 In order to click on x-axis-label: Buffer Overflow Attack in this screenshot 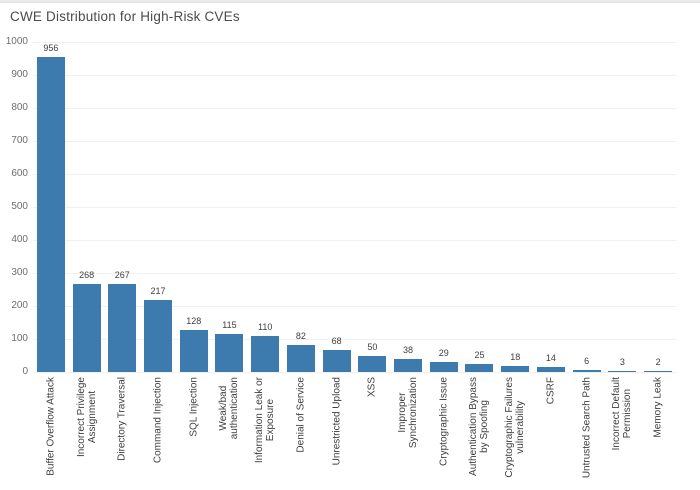, I will do `click(51, 426)`.